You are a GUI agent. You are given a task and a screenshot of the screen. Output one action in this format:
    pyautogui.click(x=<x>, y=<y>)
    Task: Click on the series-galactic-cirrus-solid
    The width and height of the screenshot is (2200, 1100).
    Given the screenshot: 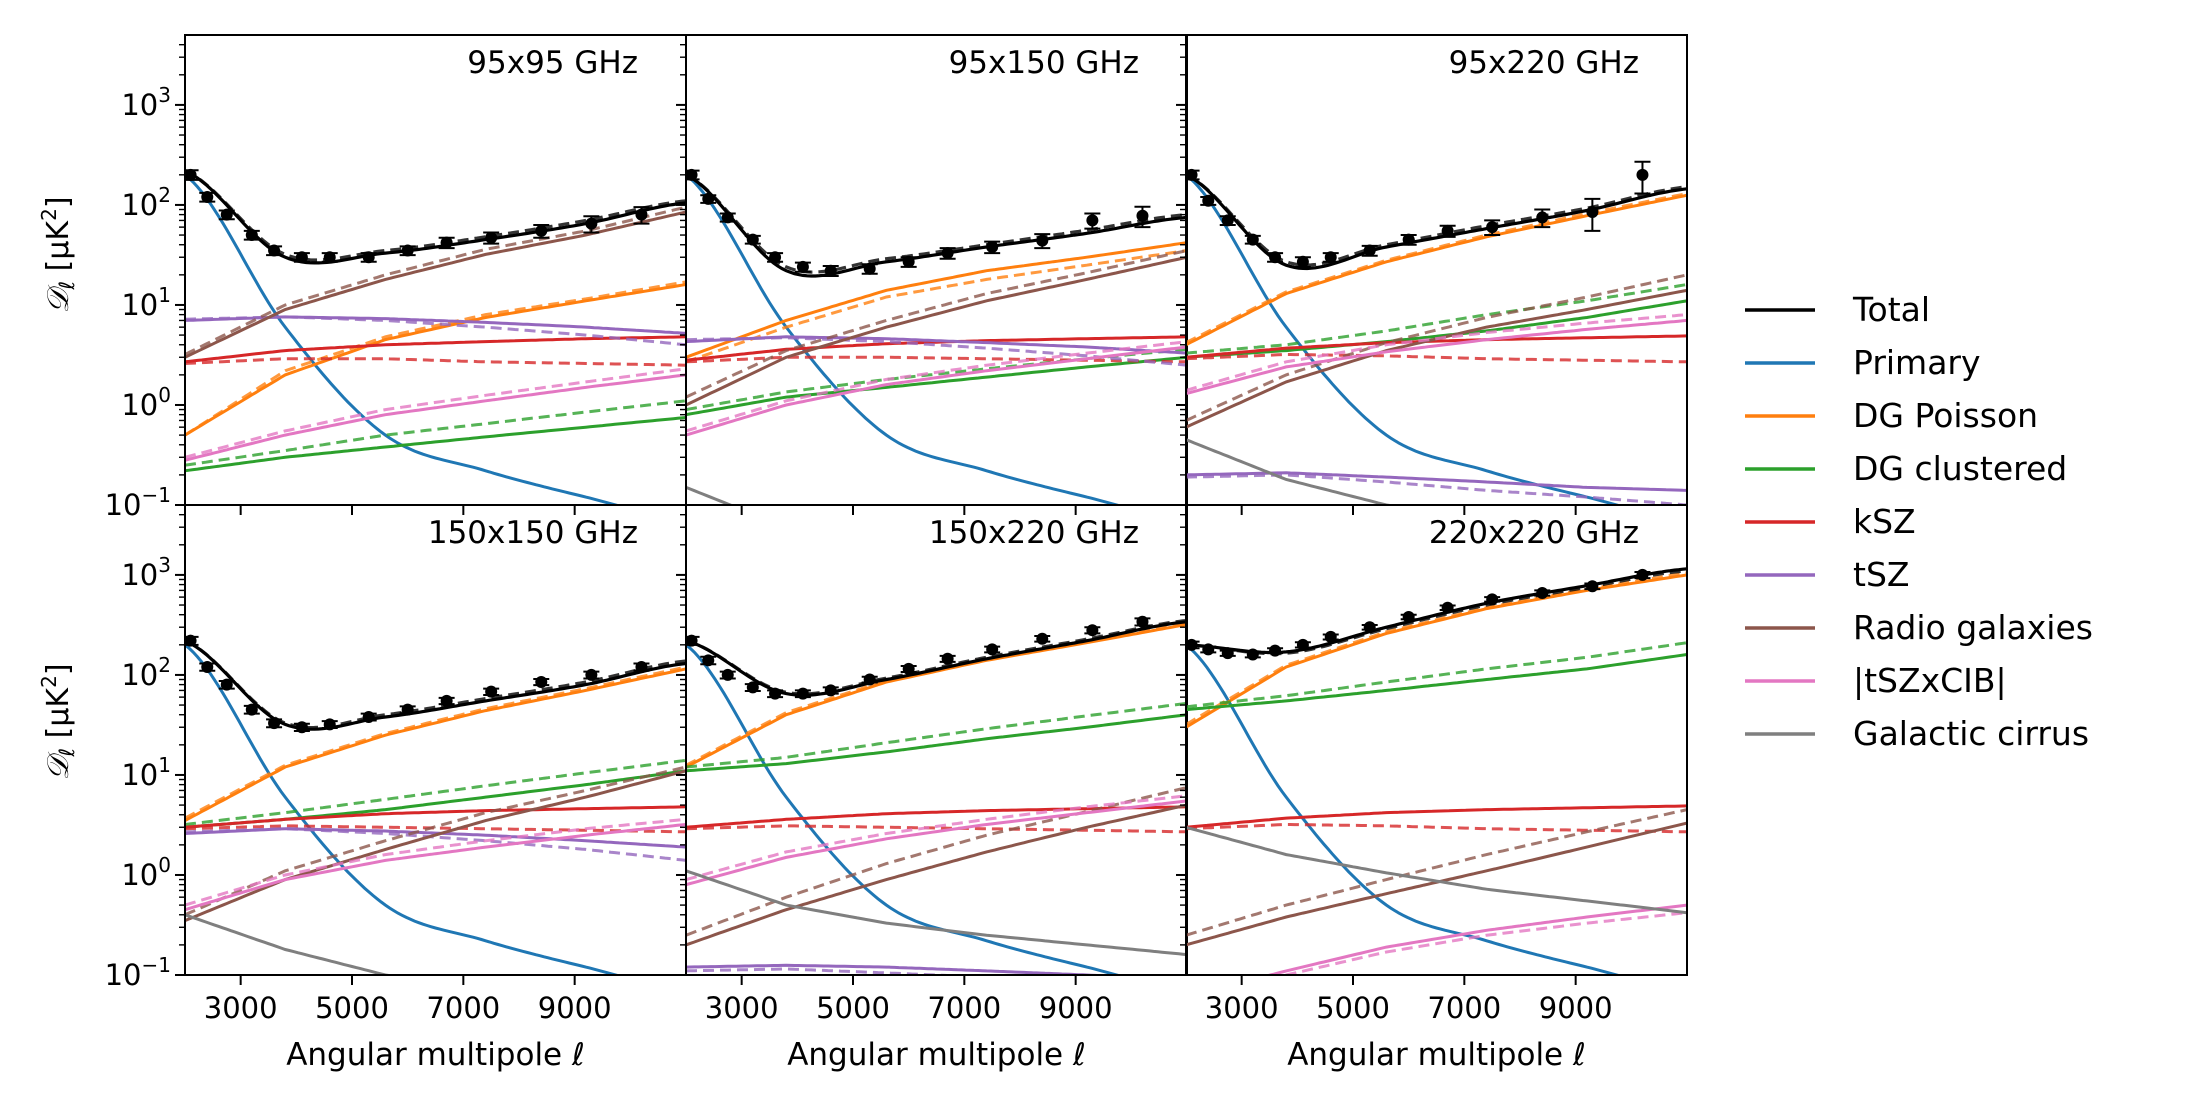 What is the action you would take?
    pyautogui.click(x=1291, y=471)
    